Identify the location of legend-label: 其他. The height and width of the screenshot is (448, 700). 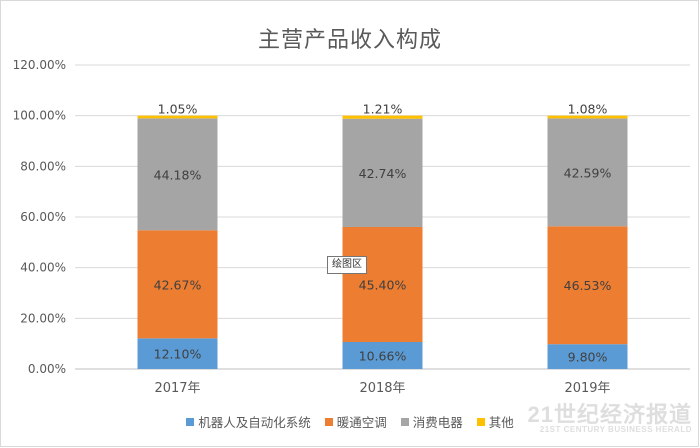
(501, 422).